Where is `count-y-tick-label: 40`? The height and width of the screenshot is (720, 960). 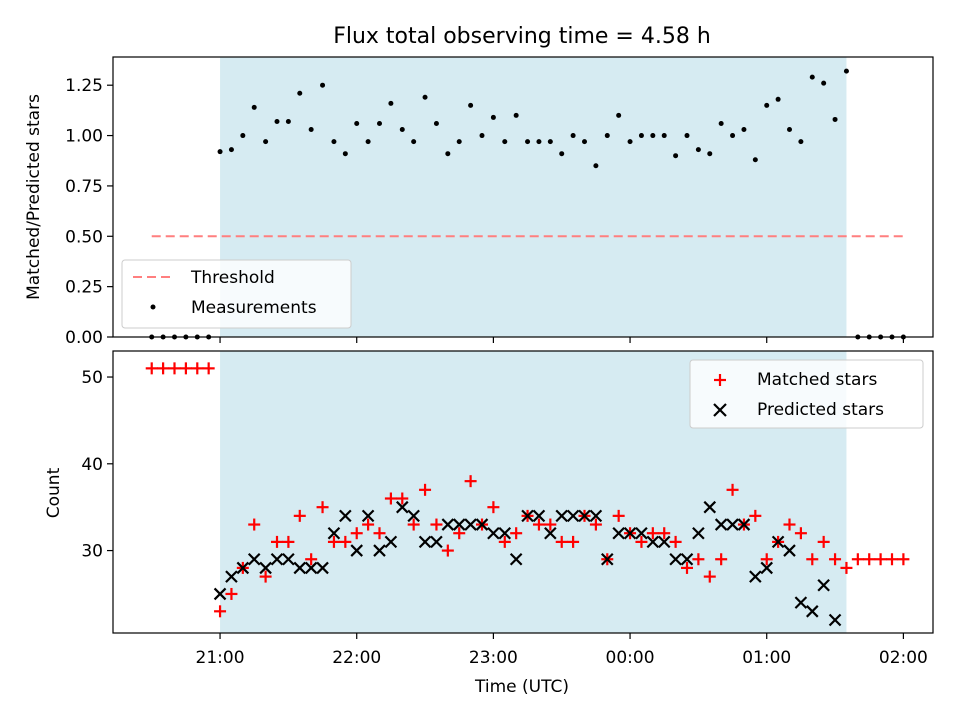 count-y-tick-label: 40 is located at coordinates (92, 465).